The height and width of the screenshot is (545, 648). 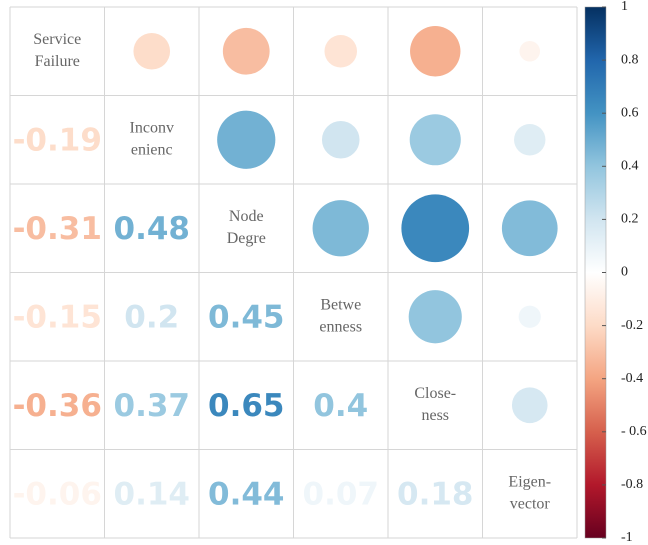 I want to click on correlation-value: 0.2, so click(x=151, y=317).